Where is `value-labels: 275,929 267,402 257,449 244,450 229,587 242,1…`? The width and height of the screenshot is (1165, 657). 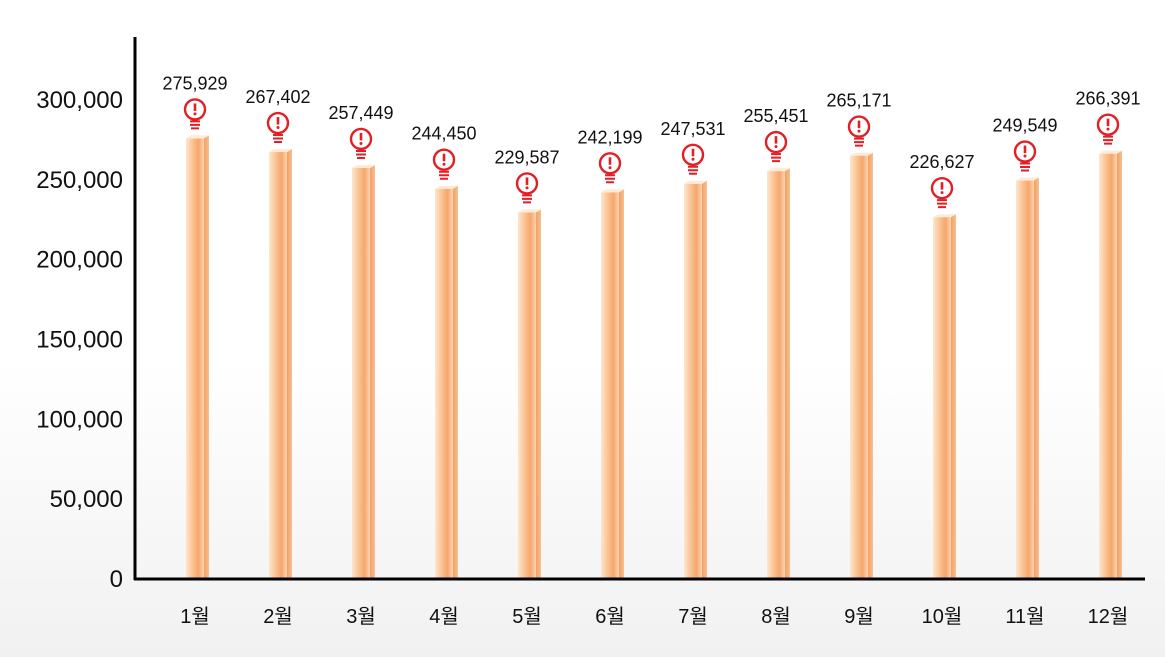
value-labels: 275,929 267,402 257,449 244,450 229,587 242,1… is located at coordinates (651, 122).